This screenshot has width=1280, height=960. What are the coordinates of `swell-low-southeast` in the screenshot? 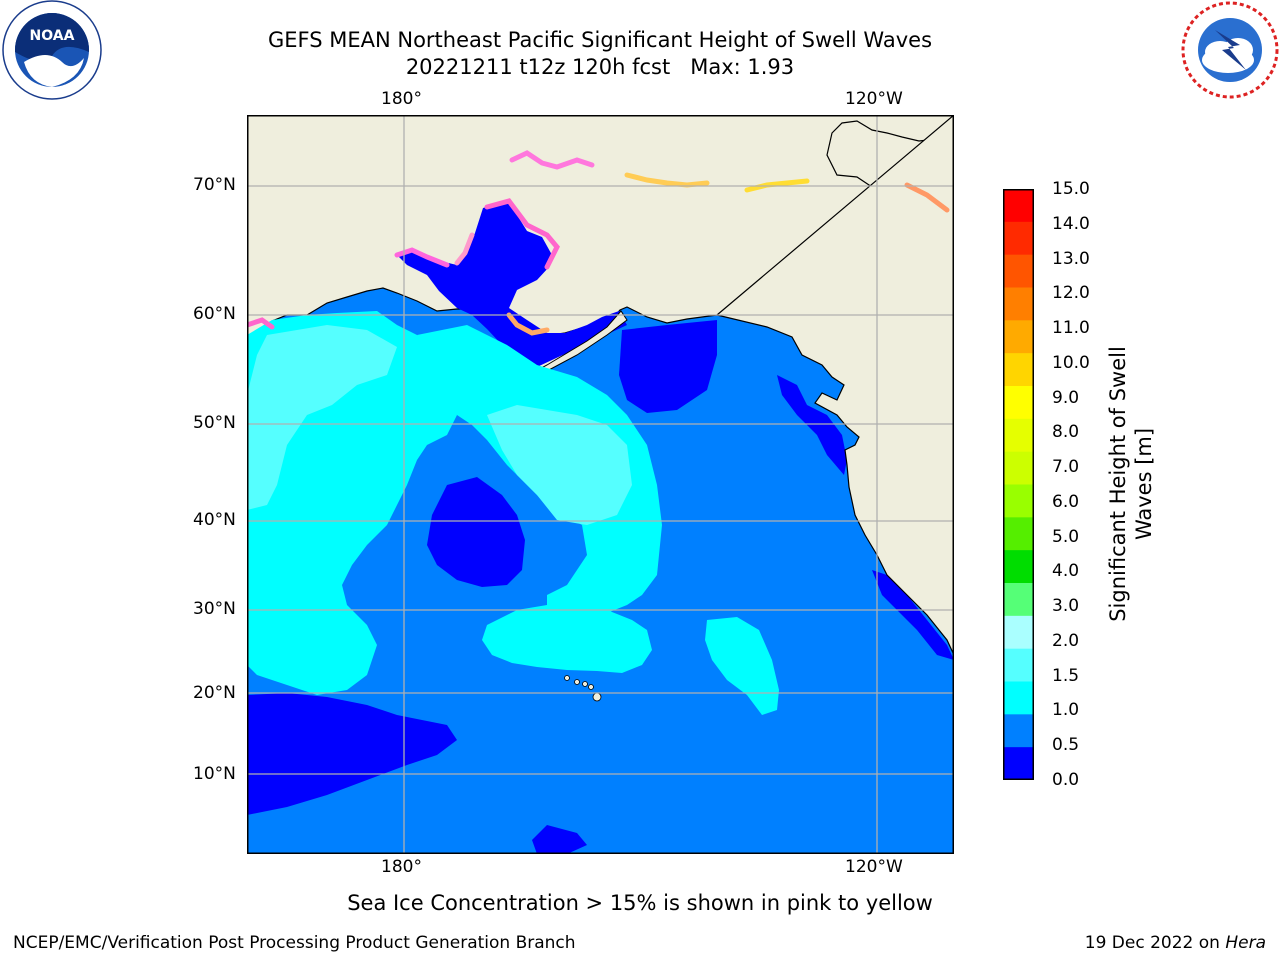 It's located at (559, 839).